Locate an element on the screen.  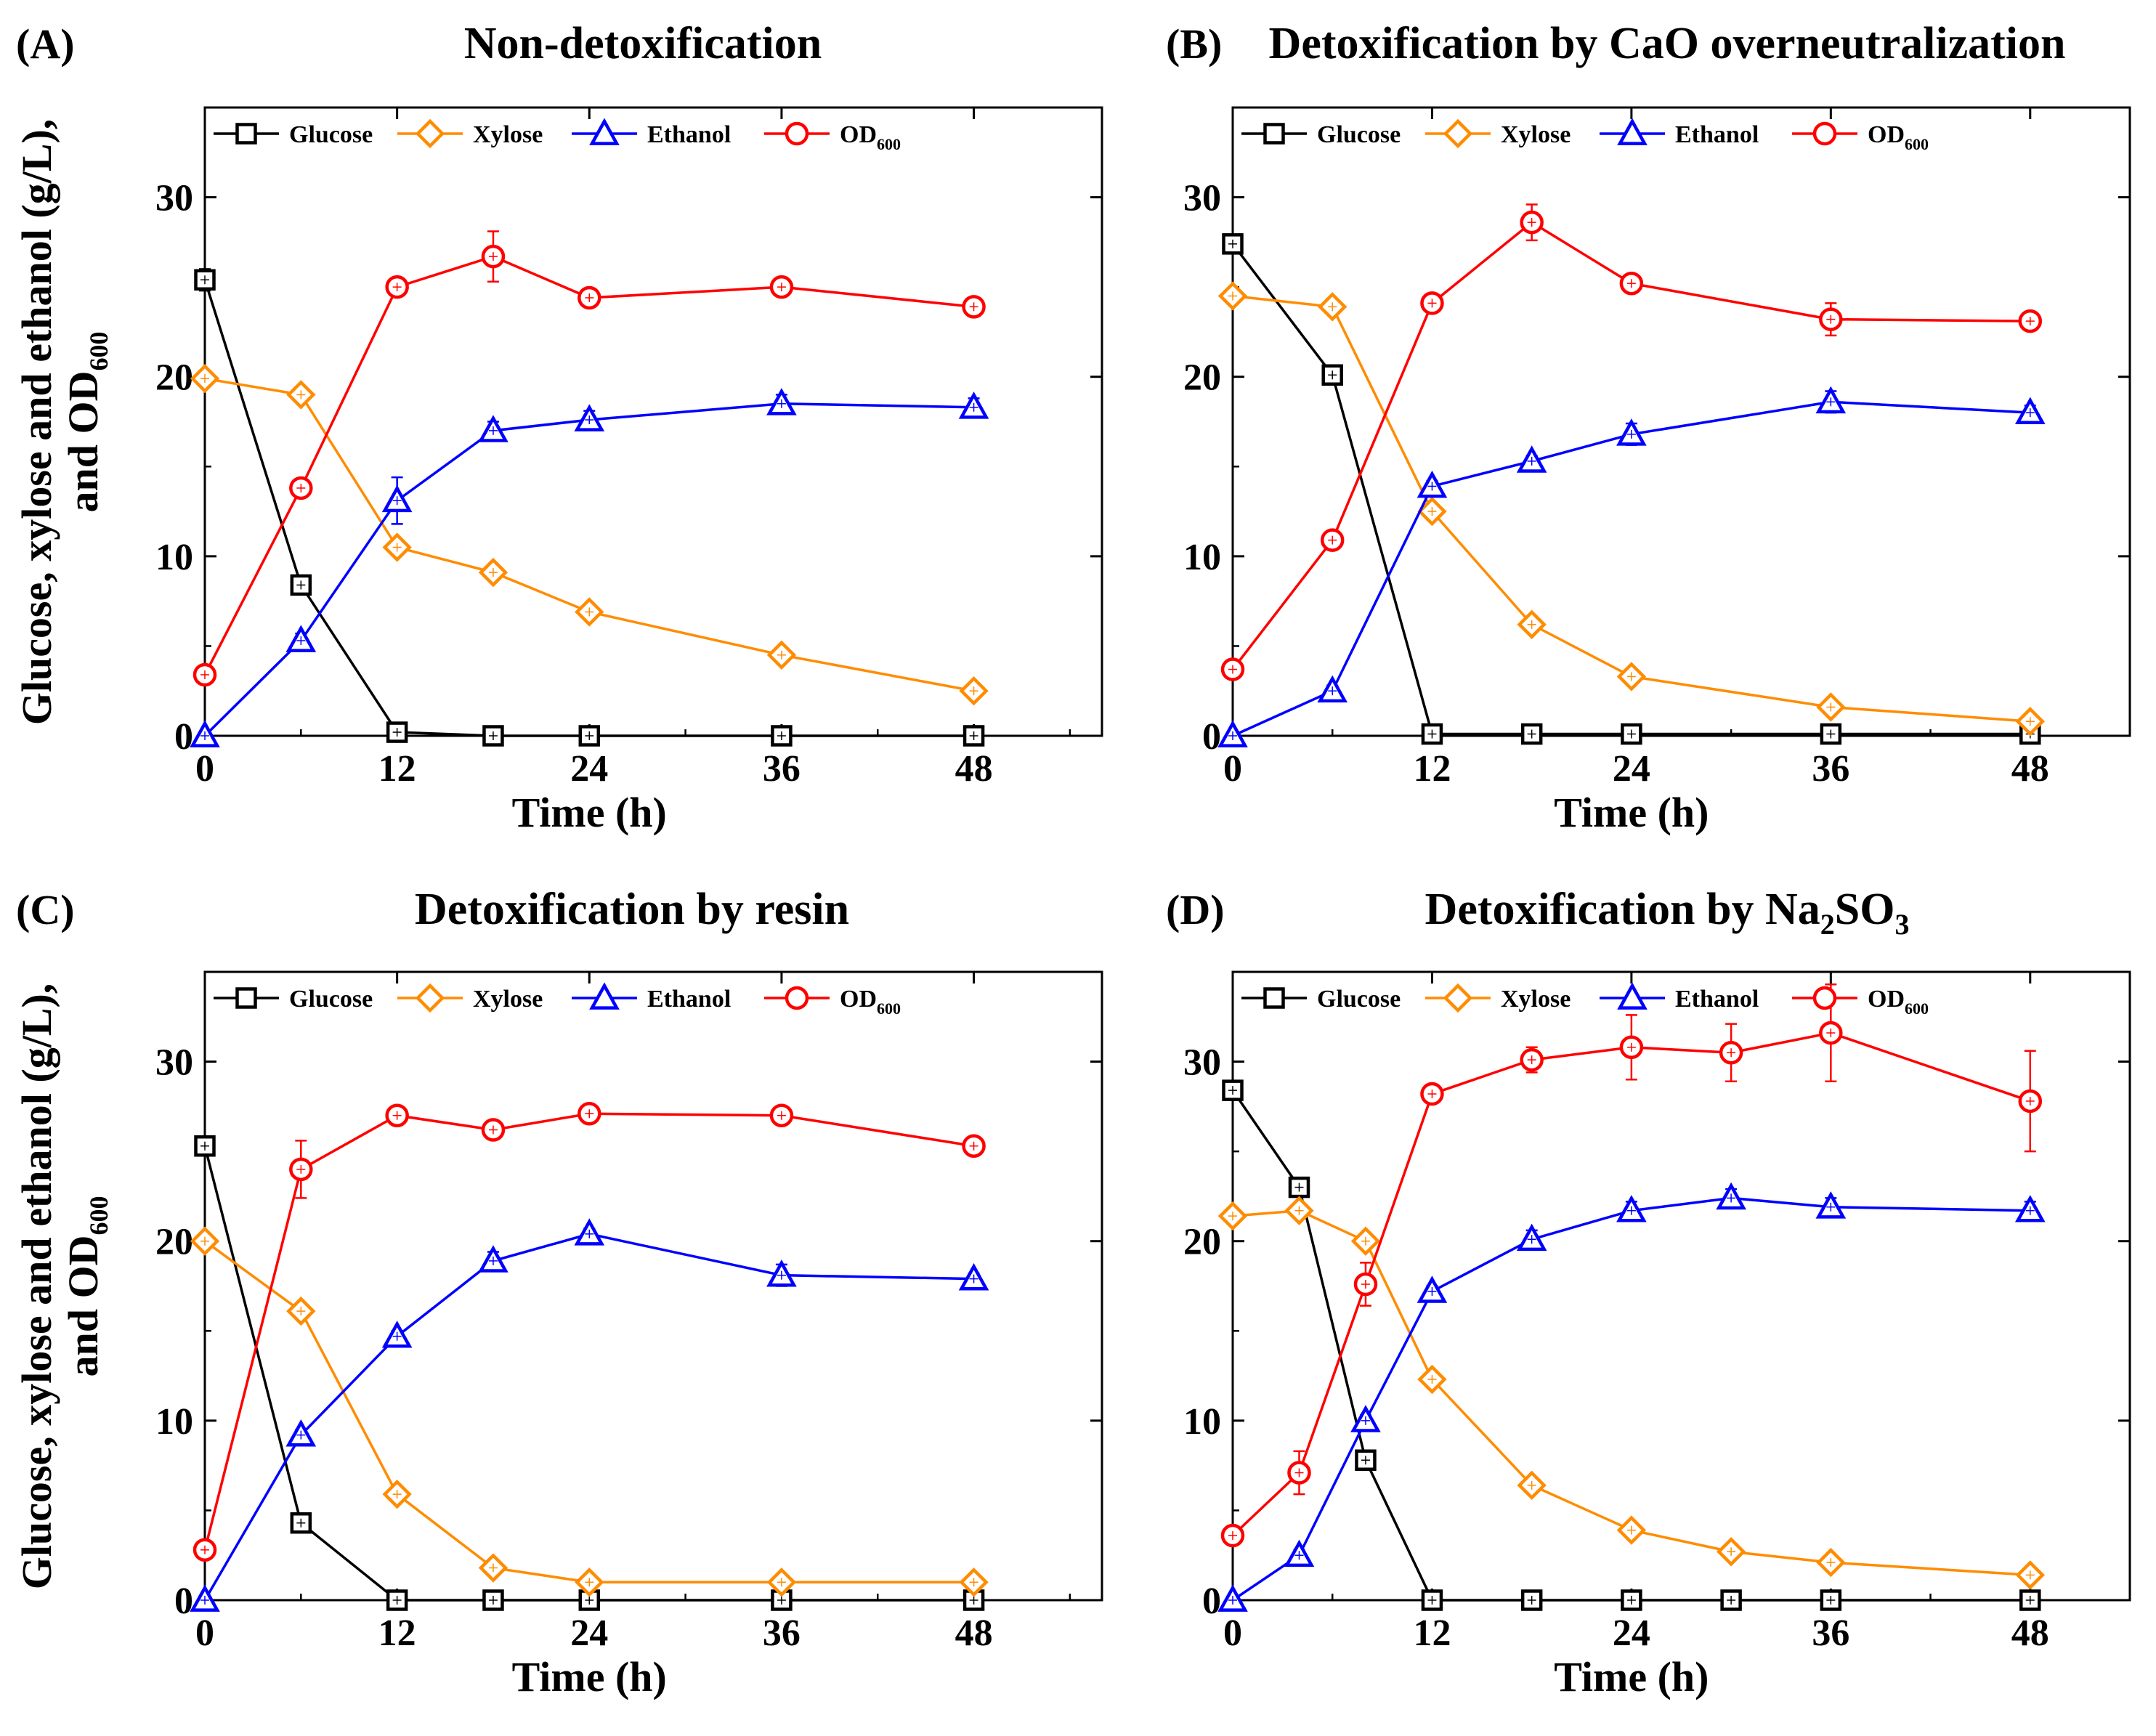
panel-title: Detoxification by resin is located at coordinates (632, 909).